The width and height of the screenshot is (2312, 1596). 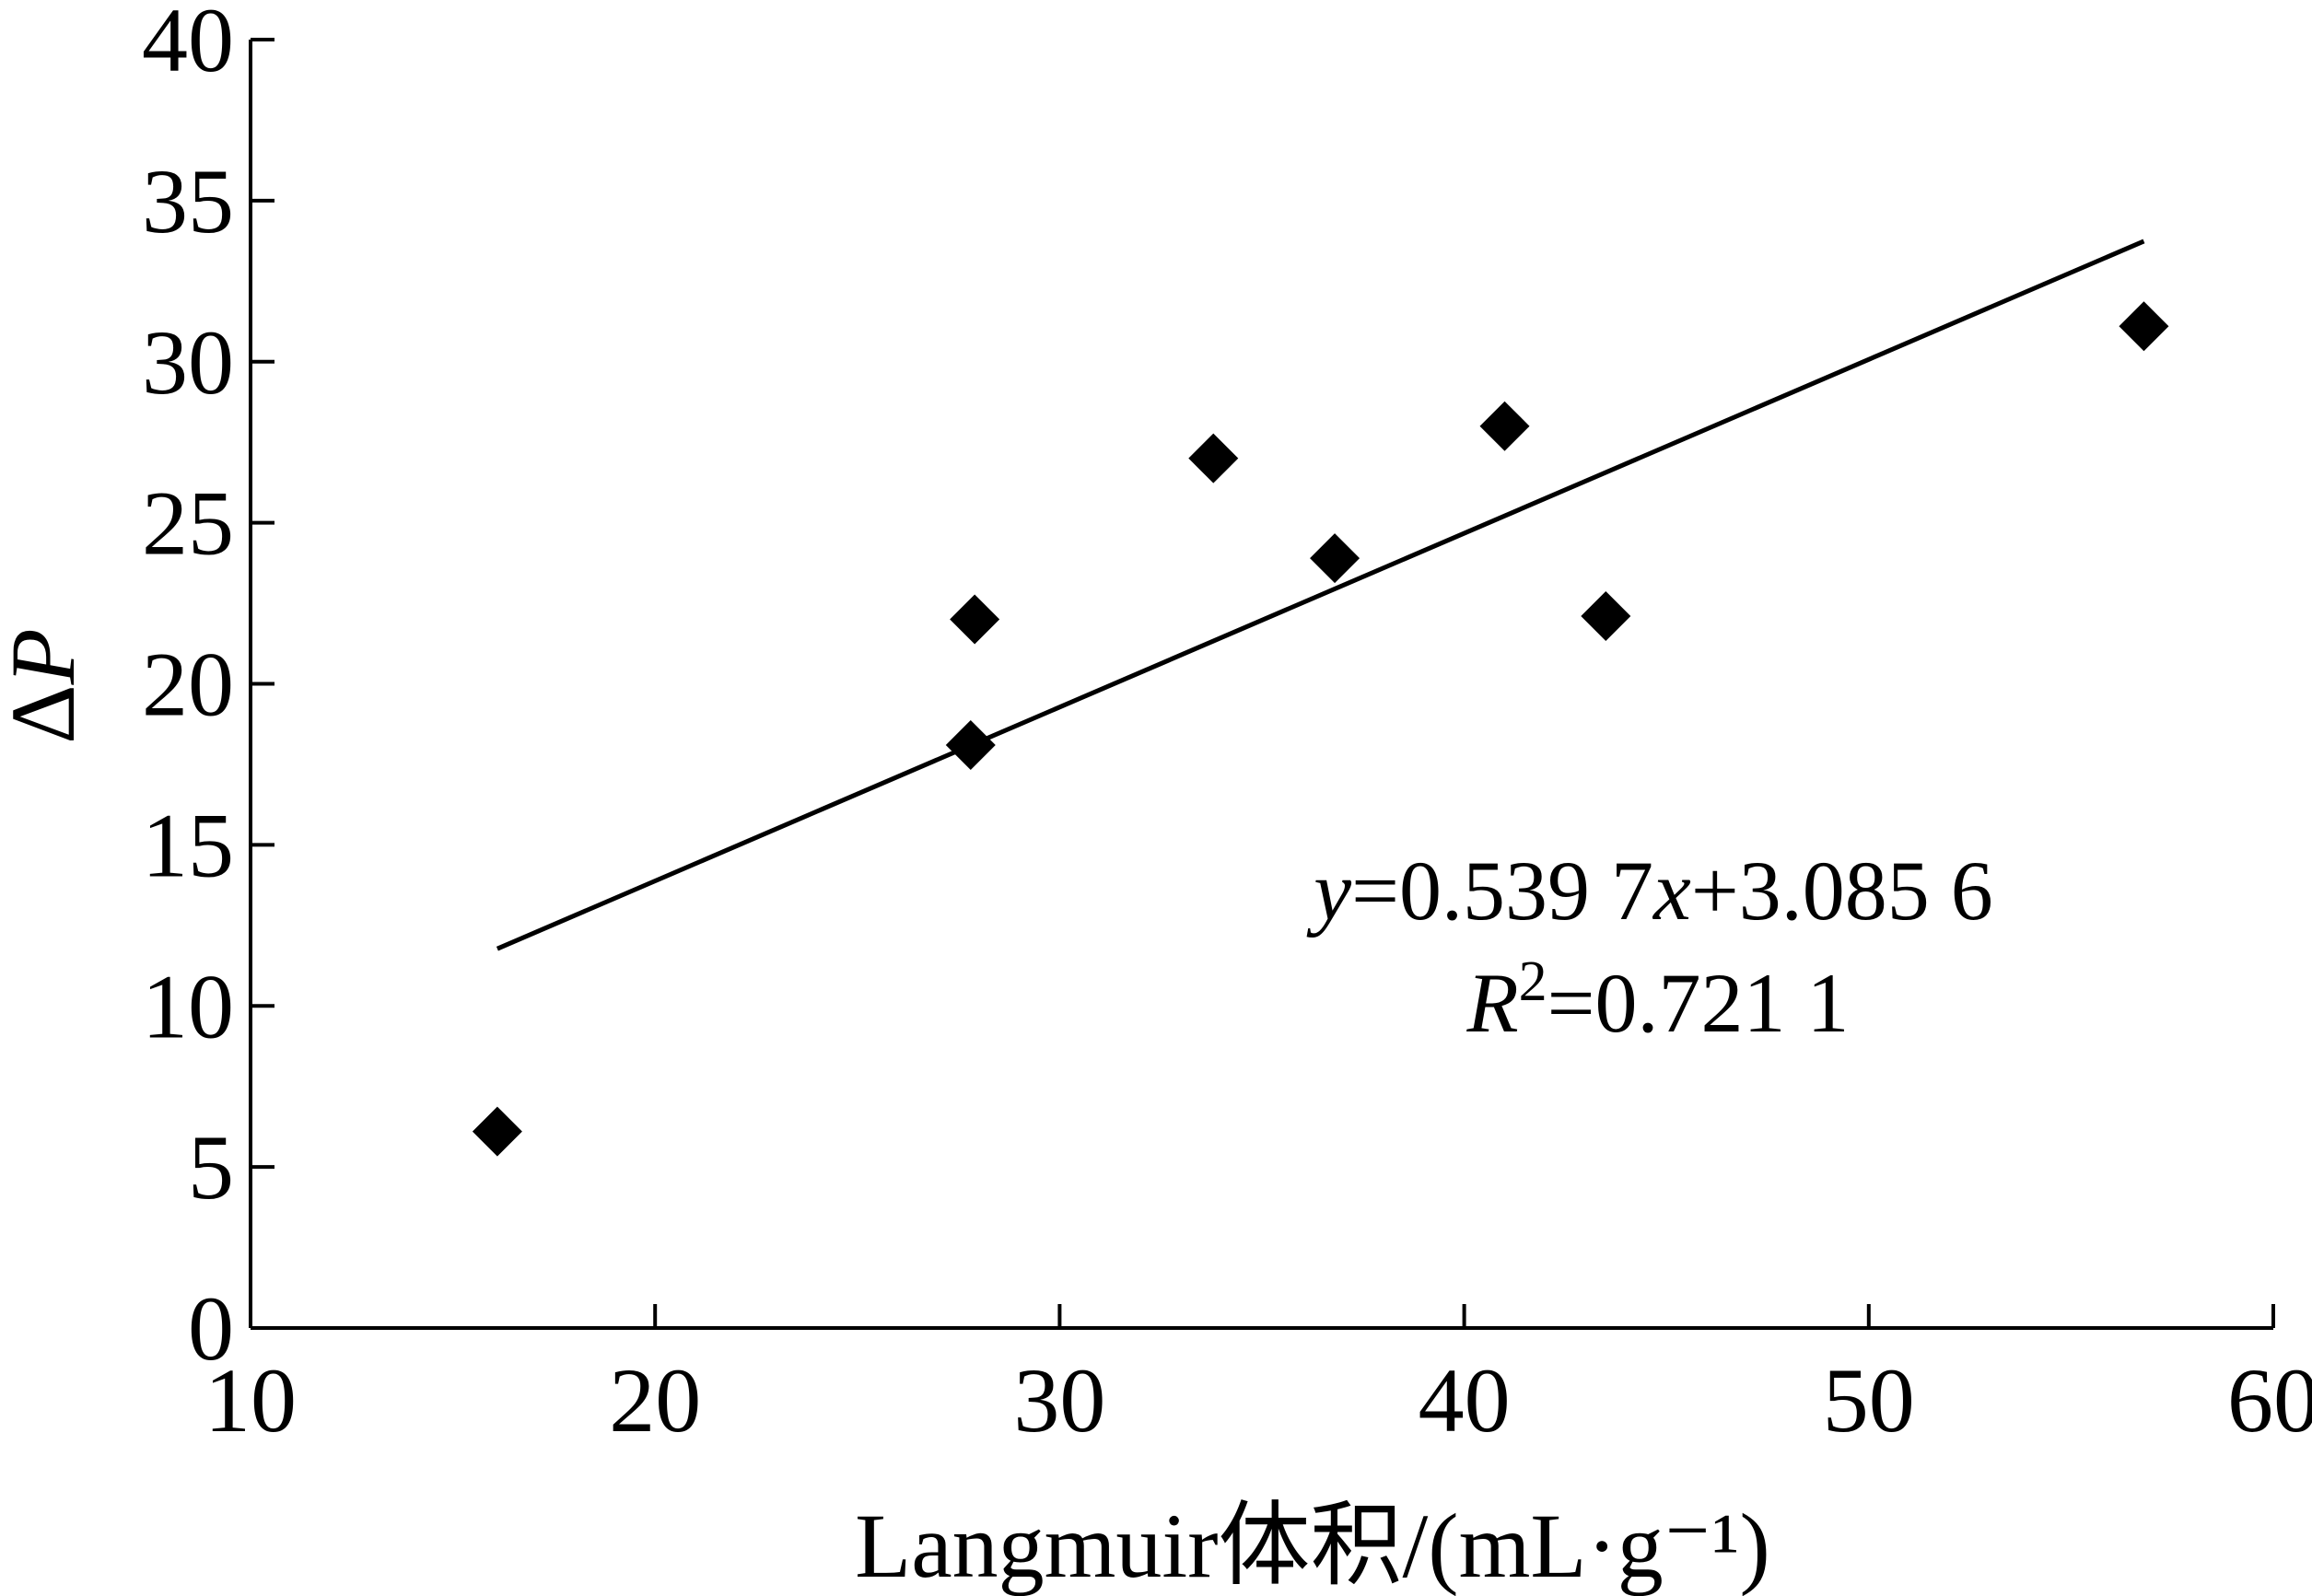 I want to click on y-tick-label: 20, so click(x=188, y=685).